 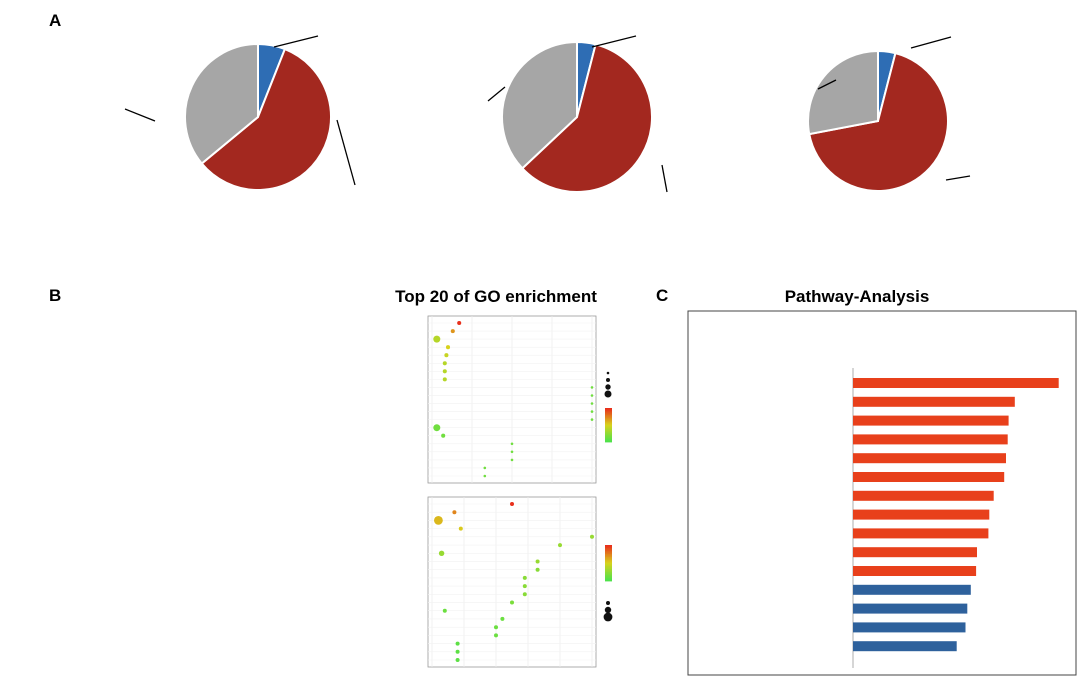 What do you see at coordinates (519, 399) in the screenshot?
I see `go-dotplot-top` at bounding box center [519, 399].